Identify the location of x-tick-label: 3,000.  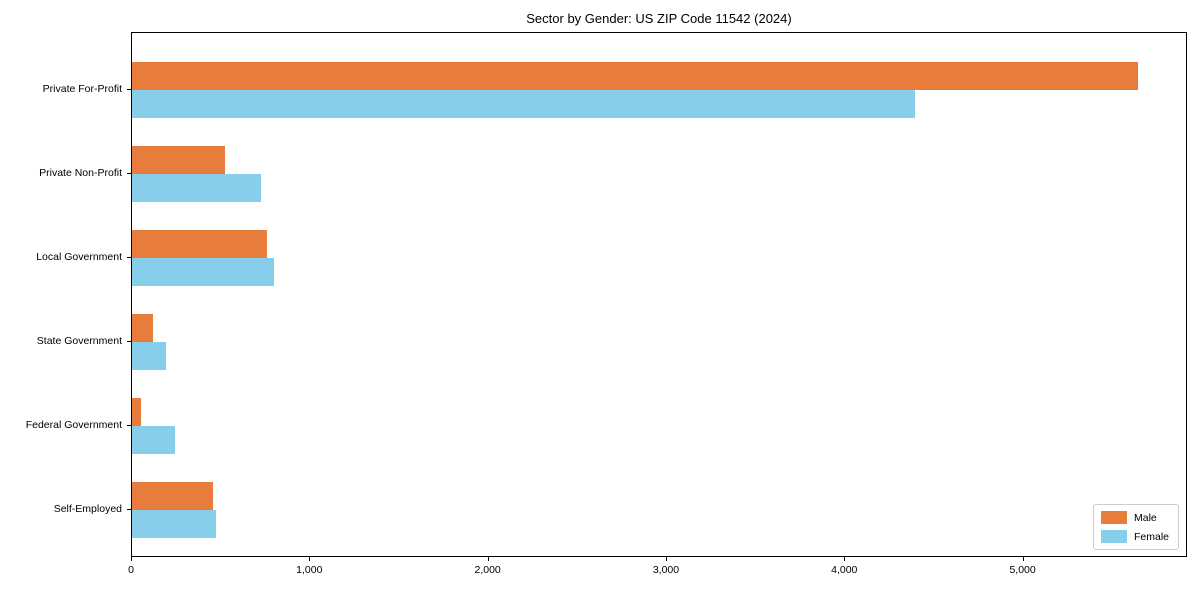
(666, 570).